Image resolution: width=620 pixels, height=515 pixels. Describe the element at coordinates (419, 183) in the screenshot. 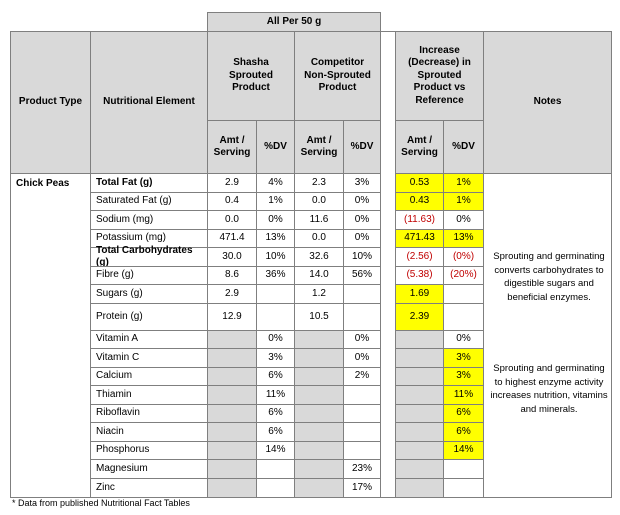

I see `amount-cell: 0.53` at that location.